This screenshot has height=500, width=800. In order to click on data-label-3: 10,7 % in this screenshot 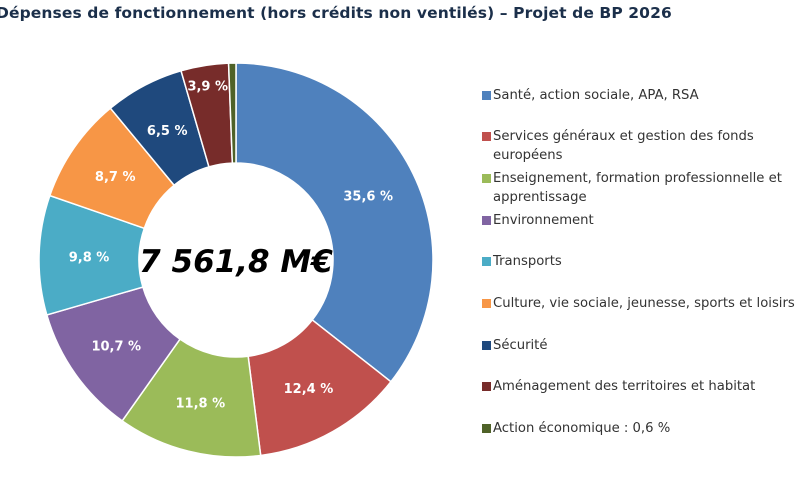, I will do `click(116, 346)`.